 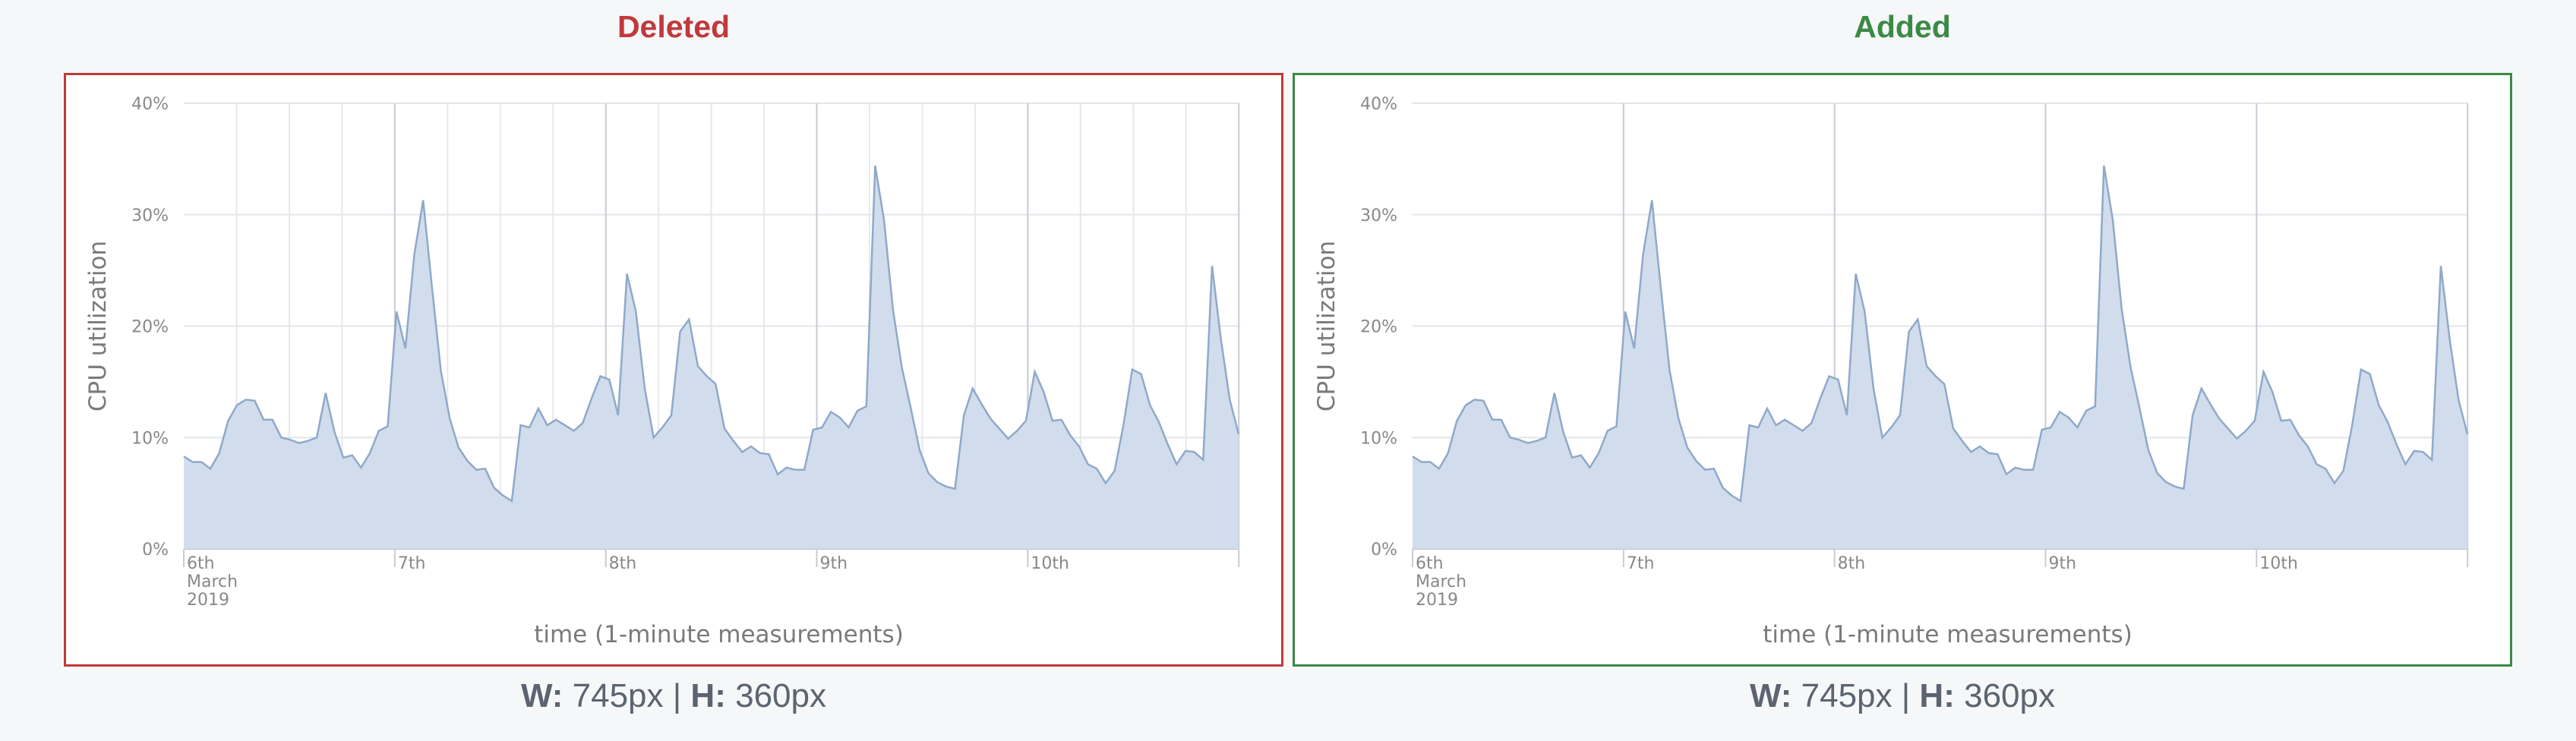 I want to click on panel-title-added: Added, so click(x=1902, y=26).